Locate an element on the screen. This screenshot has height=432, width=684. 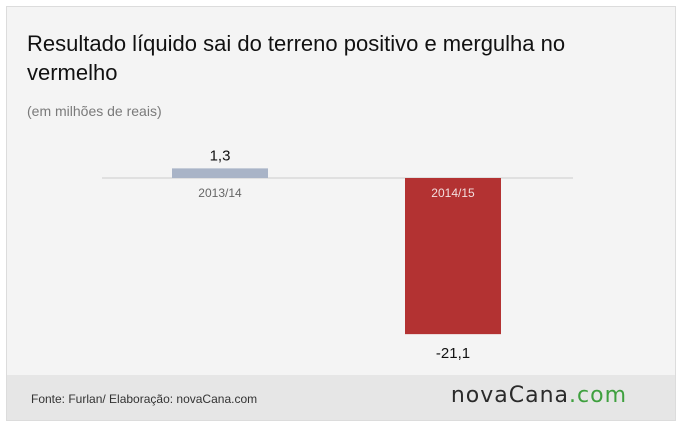
logo-main-text: novaCana is located at coordinates (510, 395).